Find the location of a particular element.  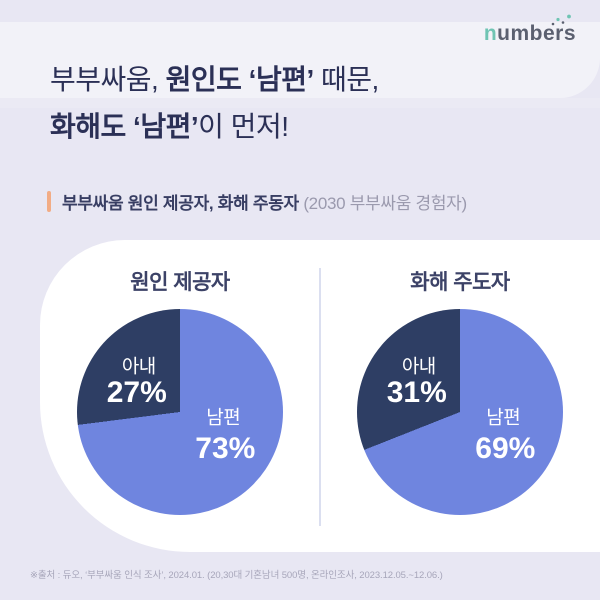

page-title: 부부싸움, 원인도 ‘남편’ 때문, 화해도 ‘남편’이 먼저! is located at coordinates (310, 103).